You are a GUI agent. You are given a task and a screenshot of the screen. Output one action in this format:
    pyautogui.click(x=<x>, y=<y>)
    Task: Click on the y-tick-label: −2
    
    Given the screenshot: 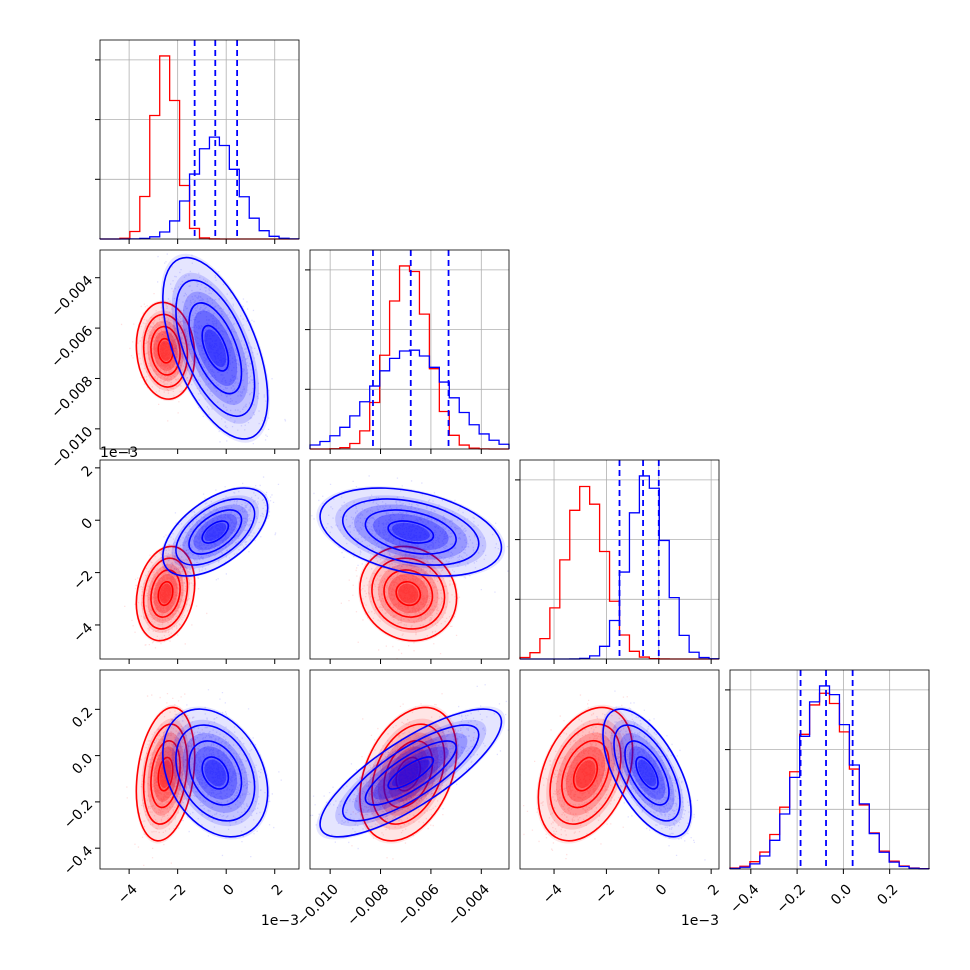 What is the action you would take?
    pyautogui.click(x=83, y=581)
    